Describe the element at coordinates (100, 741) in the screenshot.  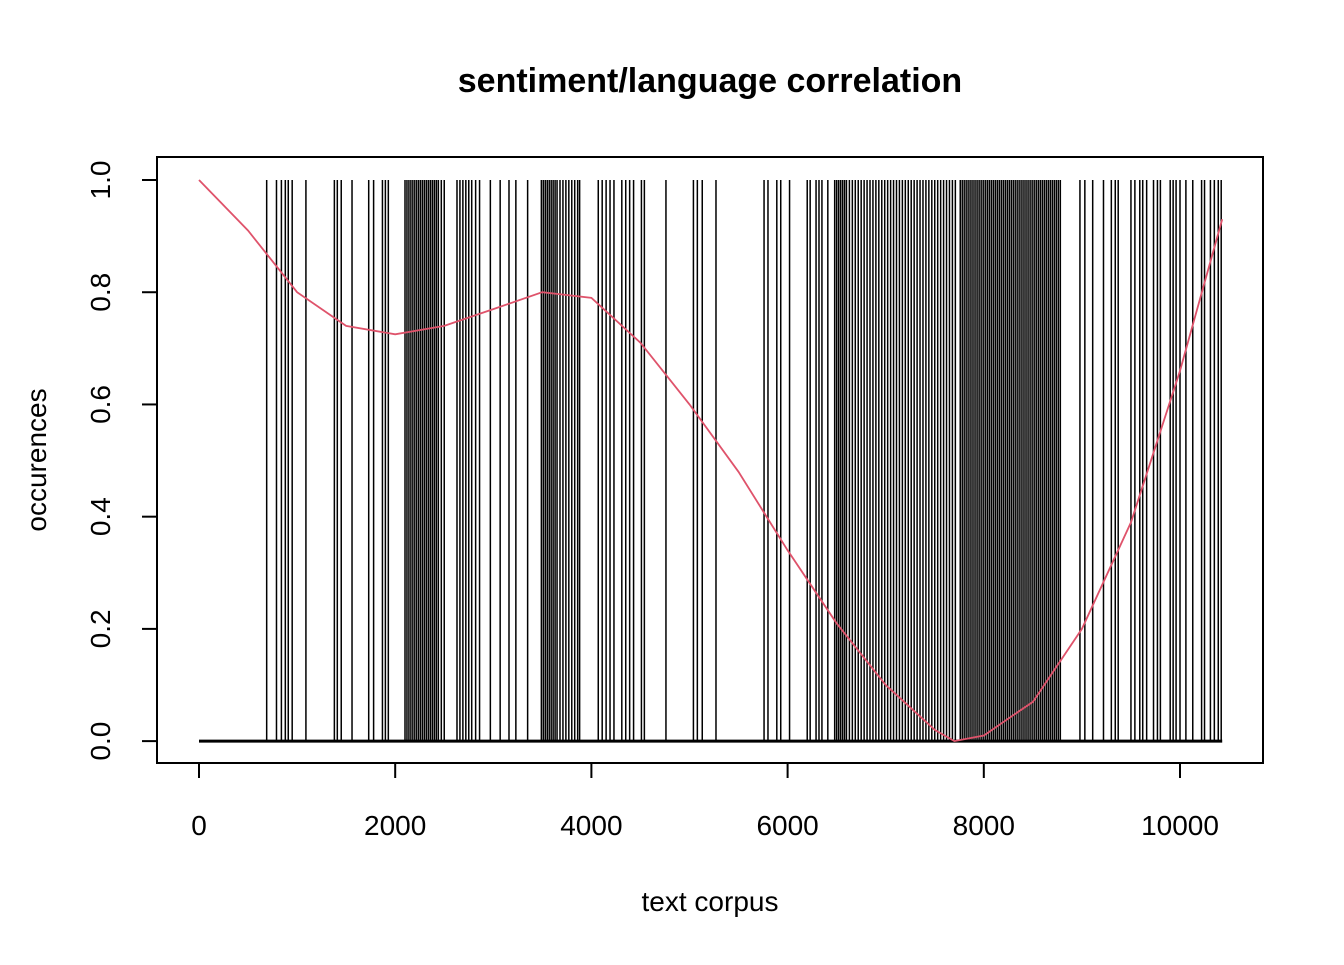
I see `y-tick-label: 0.0` at that location.